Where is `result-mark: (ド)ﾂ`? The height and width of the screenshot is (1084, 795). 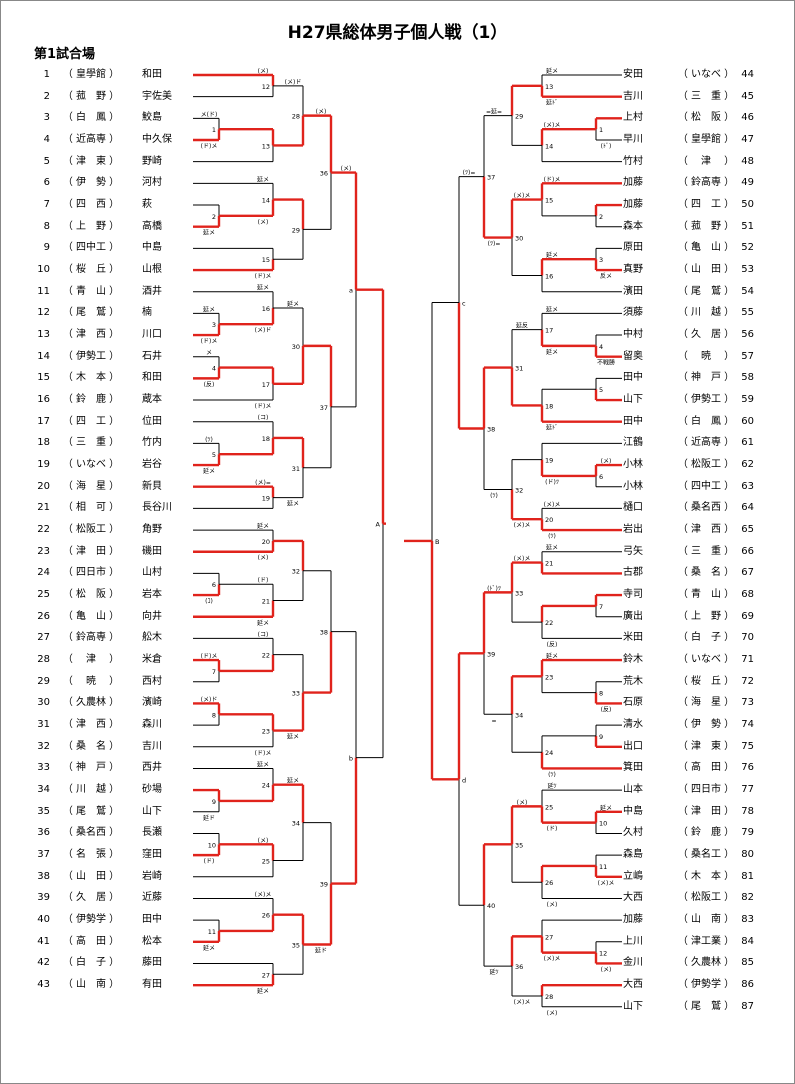 result-mark: (ド)ﾂ is located at coordinates (552, 482).